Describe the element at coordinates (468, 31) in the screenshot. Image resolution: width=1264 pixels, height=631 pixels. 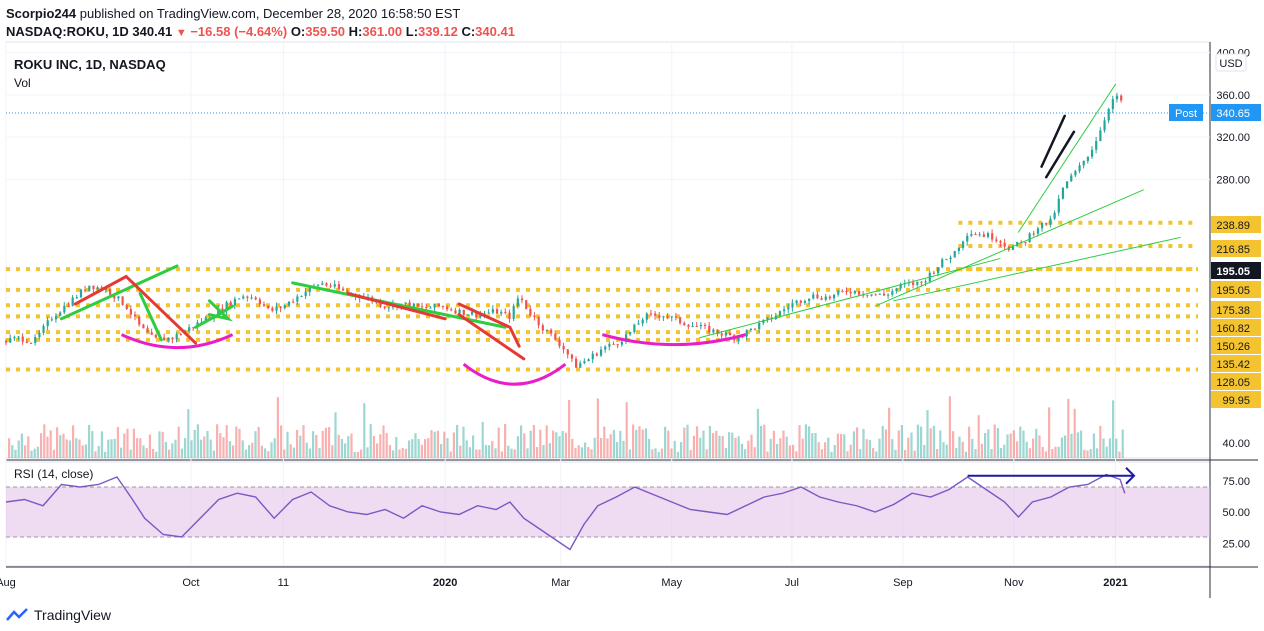
I see `close-label: C:` at that location.